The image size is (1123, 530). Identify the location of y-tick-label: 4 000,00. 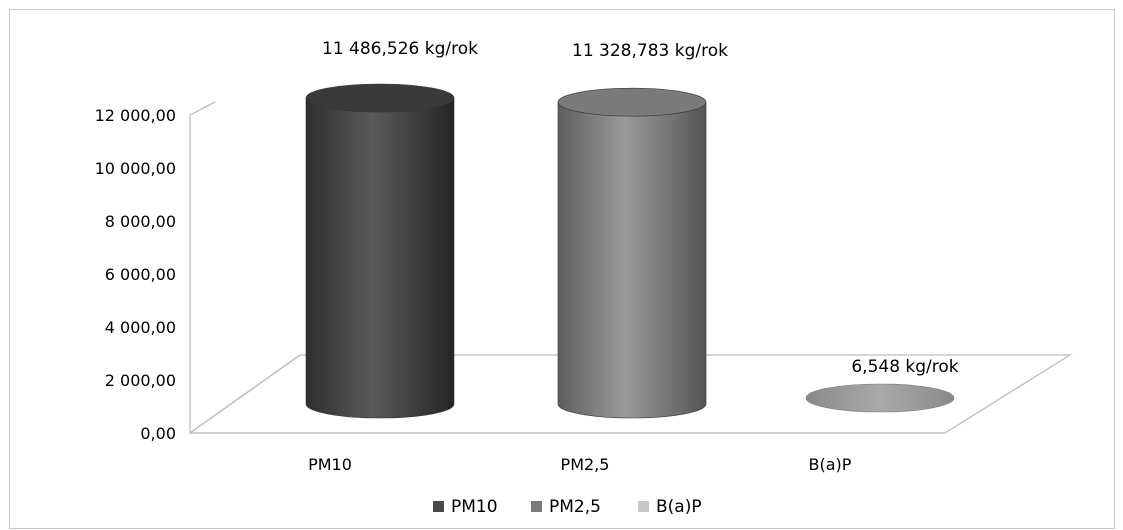
(140, 327).